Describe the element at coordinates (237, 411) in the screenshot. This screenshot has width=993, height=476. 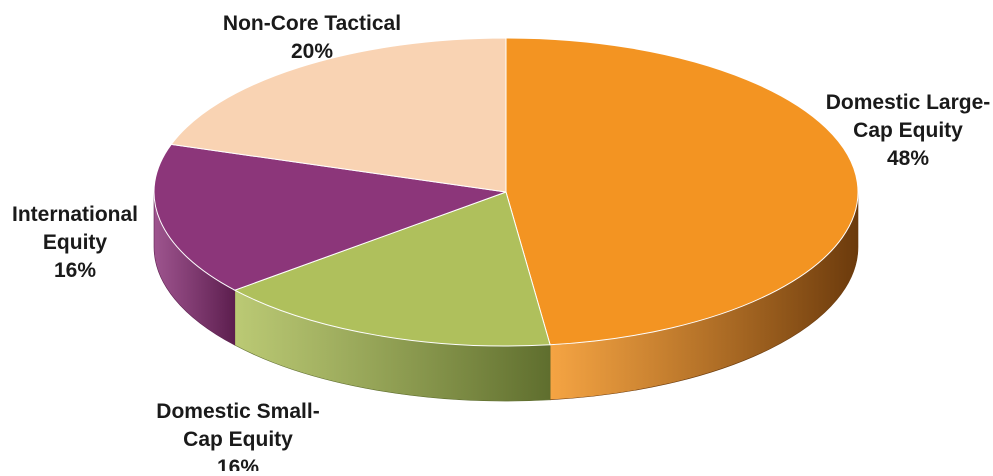
I see `slice-name-label: Domestic Small-` at that location.